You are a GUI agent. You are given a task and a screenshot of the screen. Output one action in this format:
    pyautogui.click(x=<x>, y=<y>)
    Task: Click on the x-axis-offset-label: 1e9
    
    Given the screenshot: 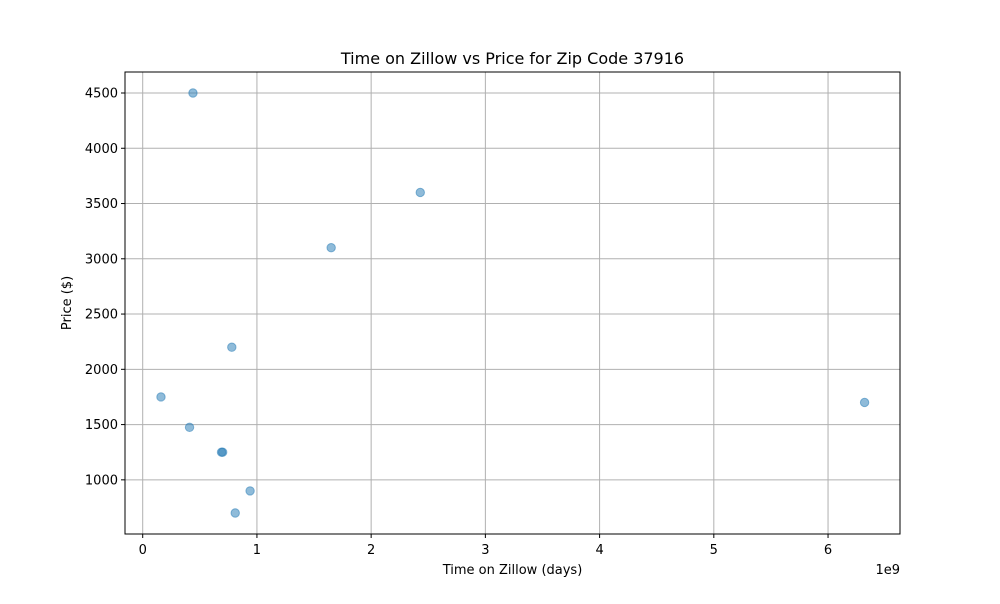 What is the action you would take?
    pyautogui.click(x=887, y=570)
    